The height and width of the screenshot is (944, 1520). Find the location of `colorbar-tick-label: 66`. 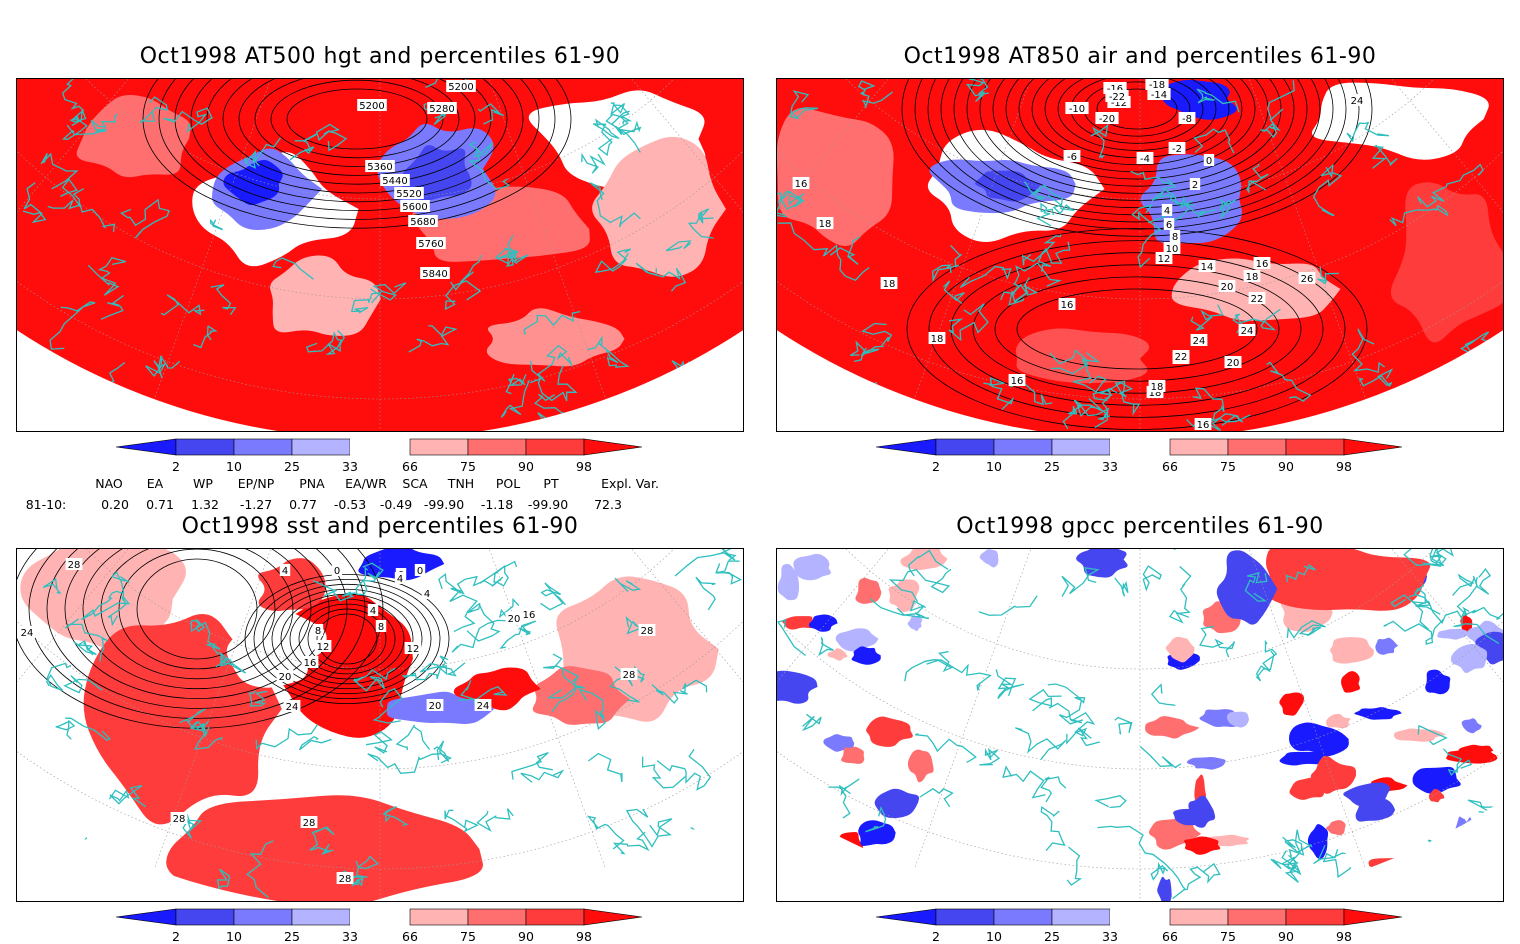

colorbar-tick-label: 66 is located at coordinates (410, 466).